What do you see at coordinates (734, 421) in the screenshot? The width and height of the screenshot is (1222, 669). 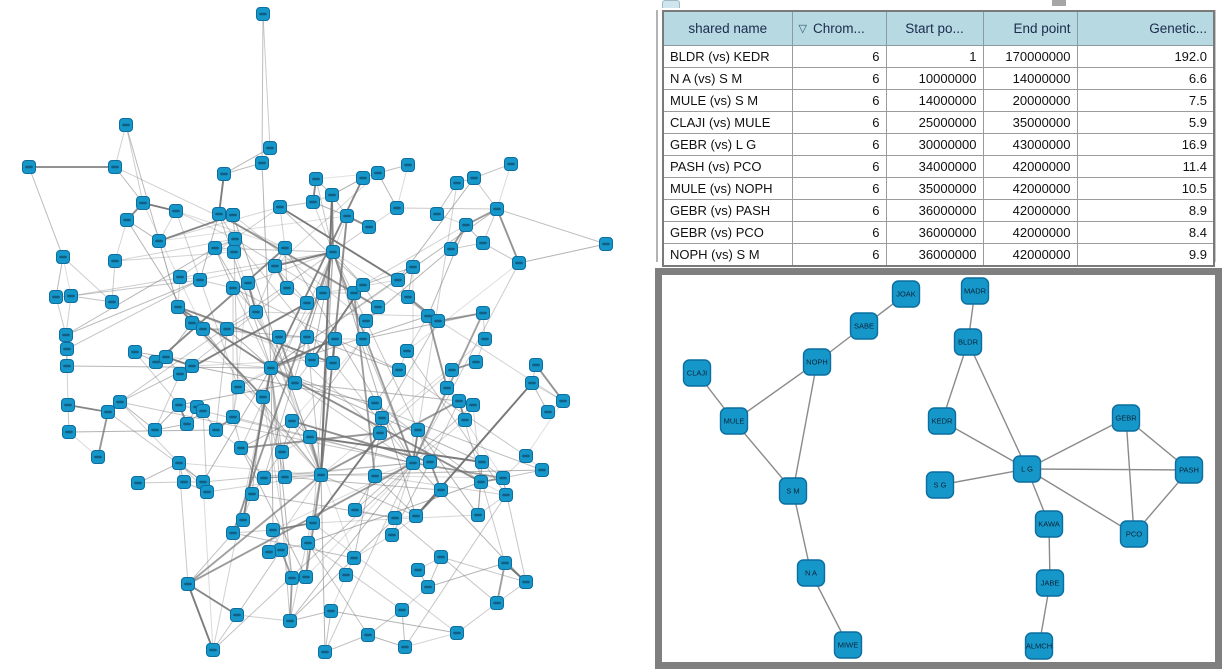 I see `graph-node-MULE: MULE` at bounding box center [734, 421].